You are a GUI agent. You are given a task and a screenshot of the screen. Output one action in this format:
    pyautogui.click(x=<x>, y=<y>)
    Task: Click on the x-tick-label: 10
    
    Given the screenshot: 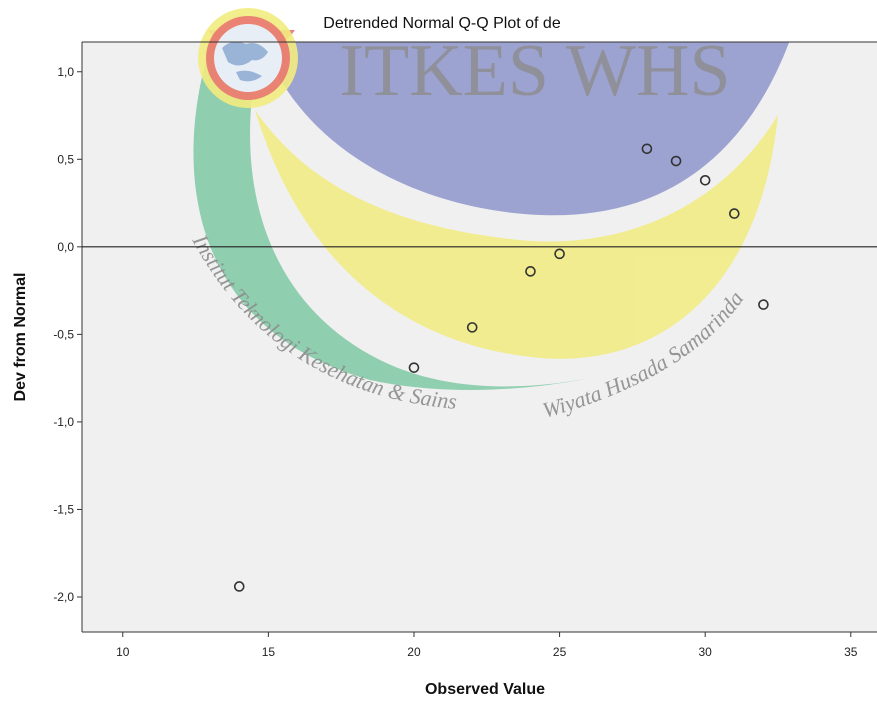 What is the action you would take?
    pyautogui.click(x=123, y=652)
    